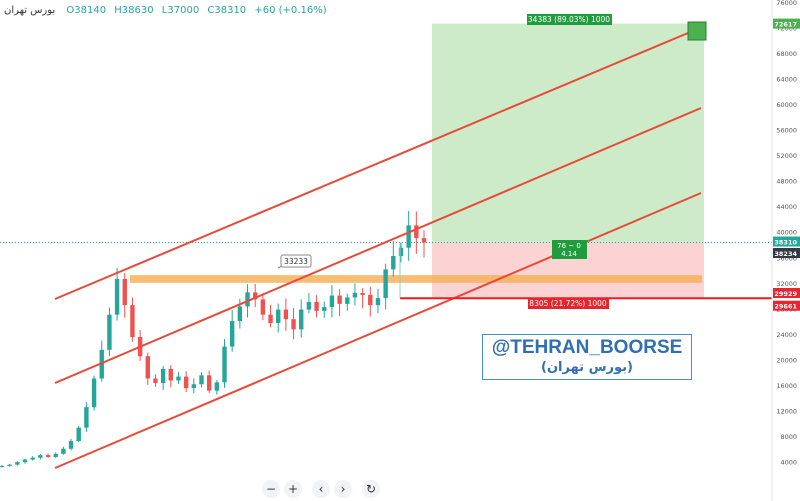 The height and width of the screenshot is (501, 800). Describe the element at coordinates (293, 489) in the screenshot. I see `zoom-in-button: +` at that location.